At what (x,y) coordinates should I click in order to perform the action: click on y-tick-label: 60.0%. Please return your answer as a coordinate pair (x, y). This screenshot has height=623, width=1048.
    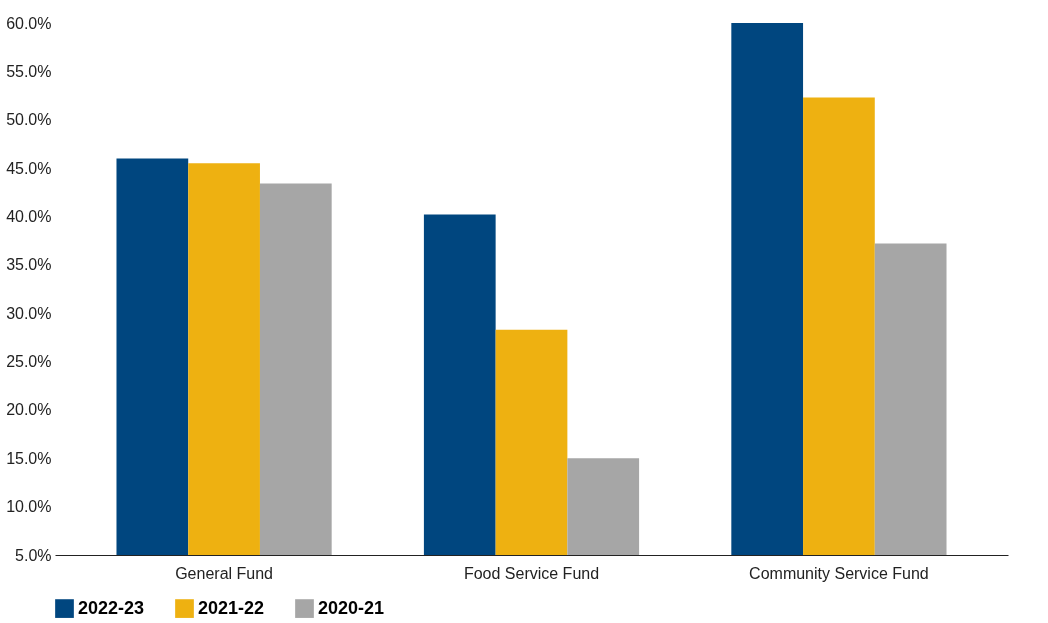
    Looking at the image, I should click on (29, 23).